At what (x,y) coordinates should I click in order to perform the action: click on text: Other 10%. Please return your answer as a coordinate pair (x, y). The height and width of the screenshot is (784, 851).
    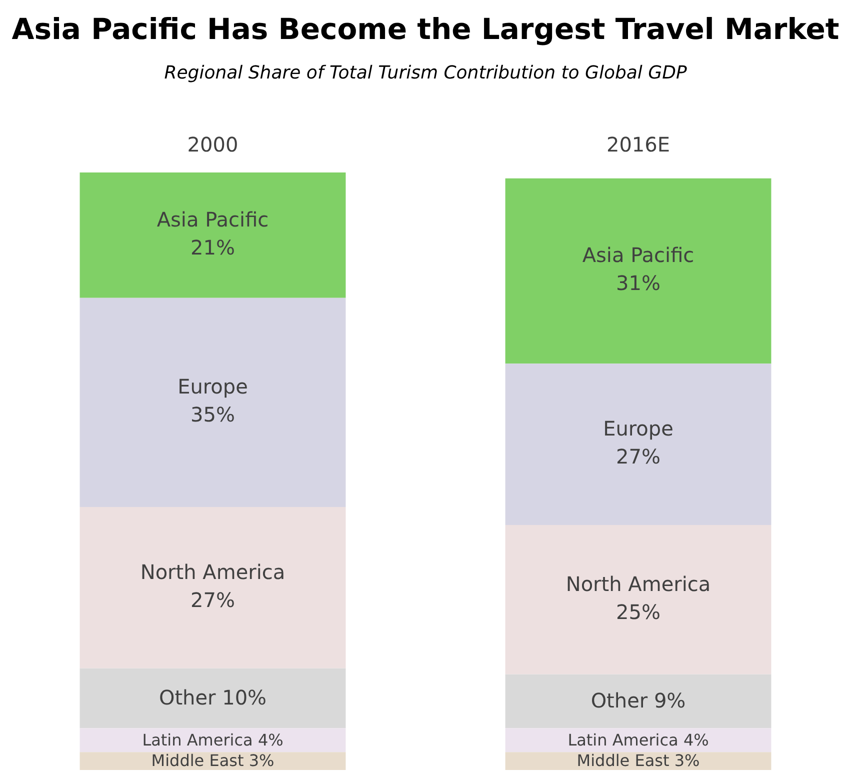
    Looking at the image, I should click on (212, 697).